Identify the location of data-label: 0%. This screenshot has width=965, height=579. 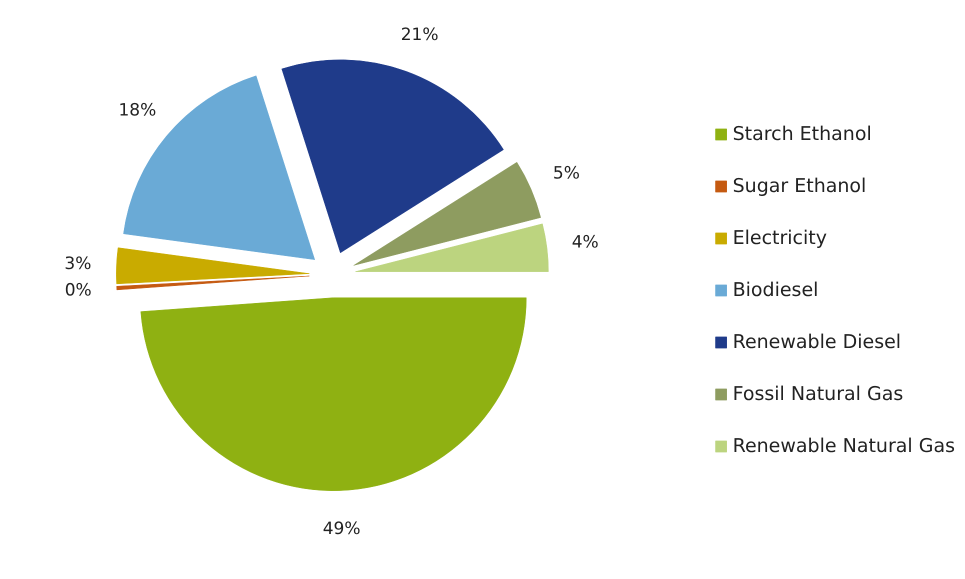
(78, 290).